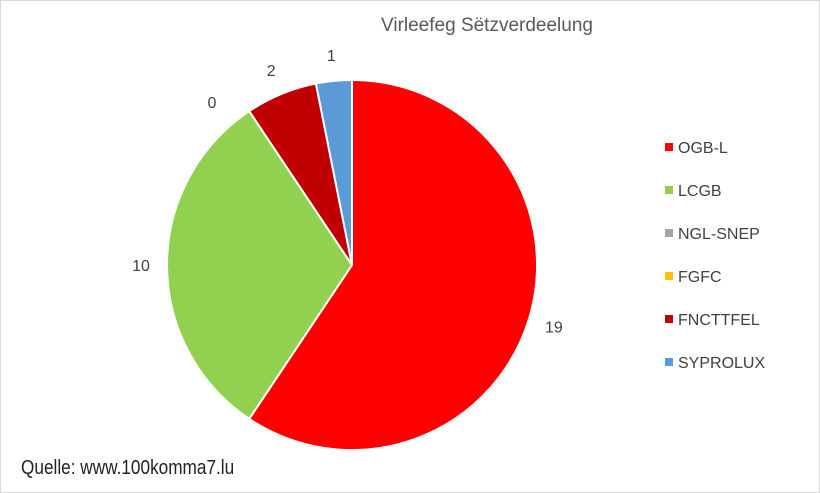  What do you see at coordinates (719, 234) in the screenshot?
I see `legend-label-ngl-snep: NGL-SNEP` at bounding box center [719, 234].